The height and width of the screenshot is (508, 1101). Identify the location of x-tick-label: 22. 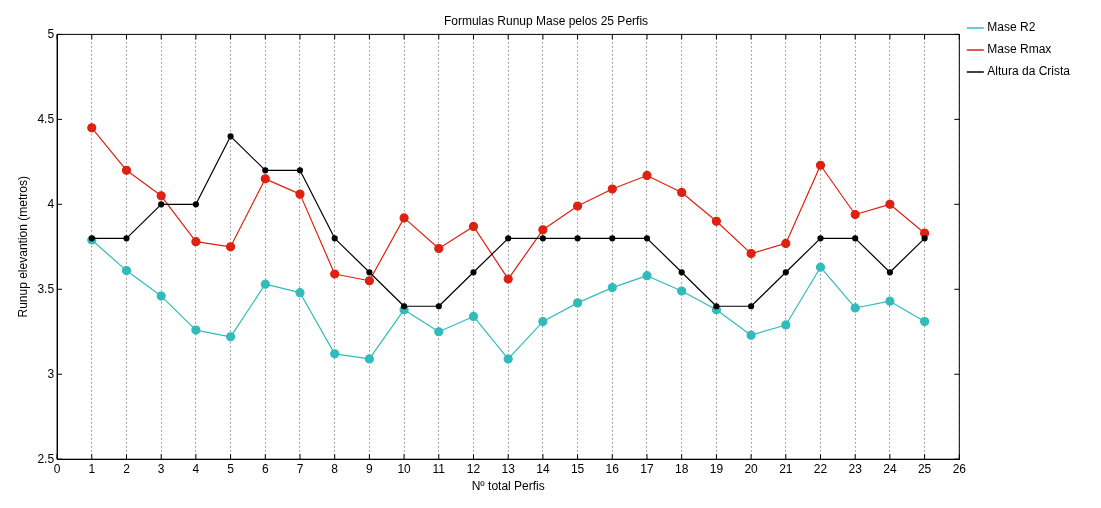
(820, 468).